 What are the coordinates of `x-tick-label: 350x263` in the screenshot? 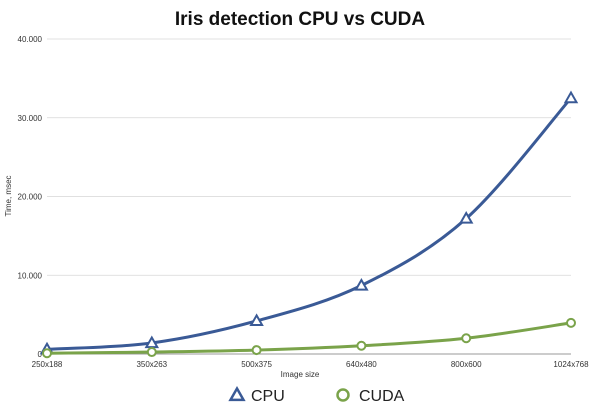 It's located at (151, 364).